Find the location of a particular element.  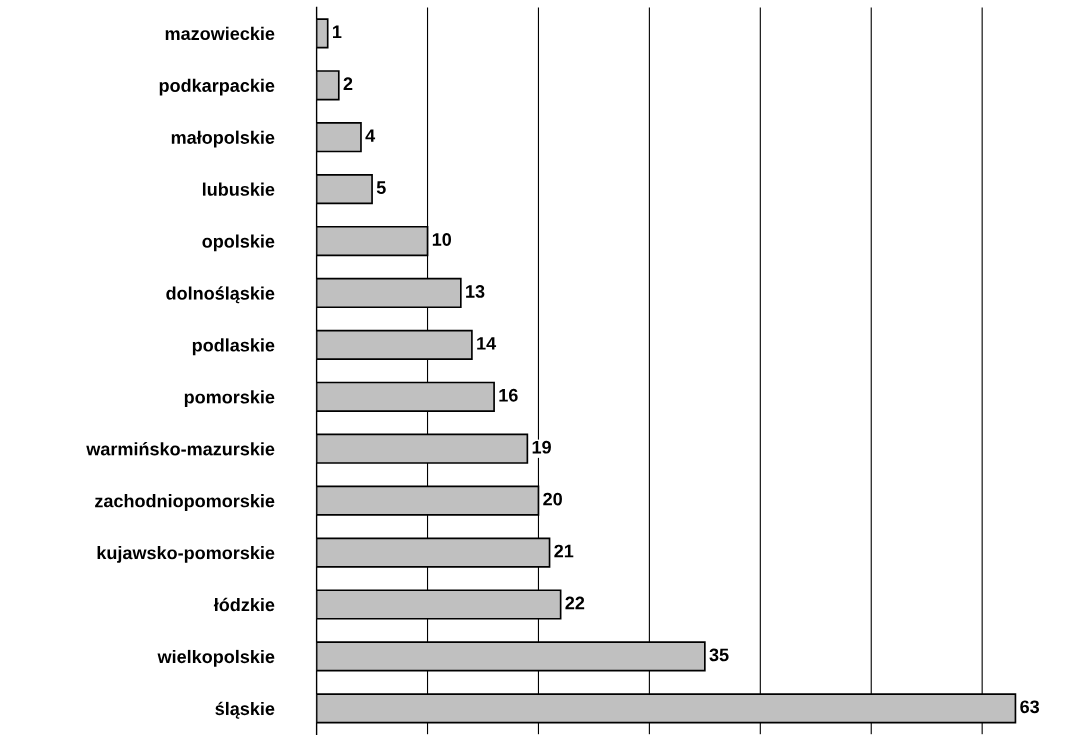

data-label: 35 is located at coordinates (719, 655).